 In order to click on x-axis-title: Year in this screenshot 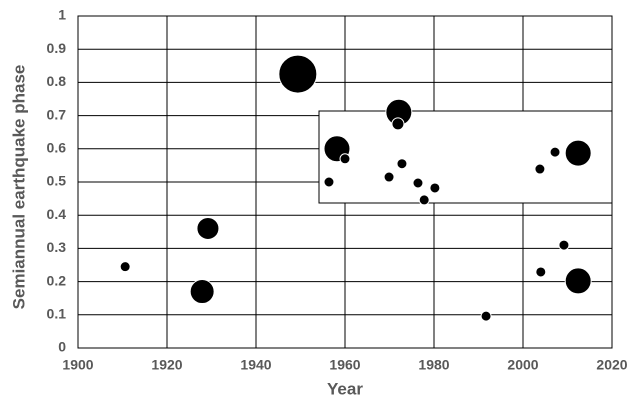, I will do `click(345, 388)`.